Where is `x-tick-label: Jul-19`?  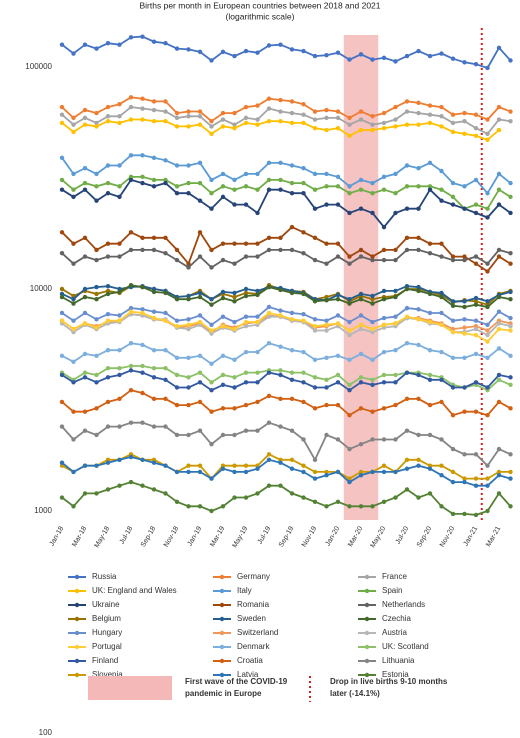
x-tick-label: Jul-19 is located at coordinates (265, 535).